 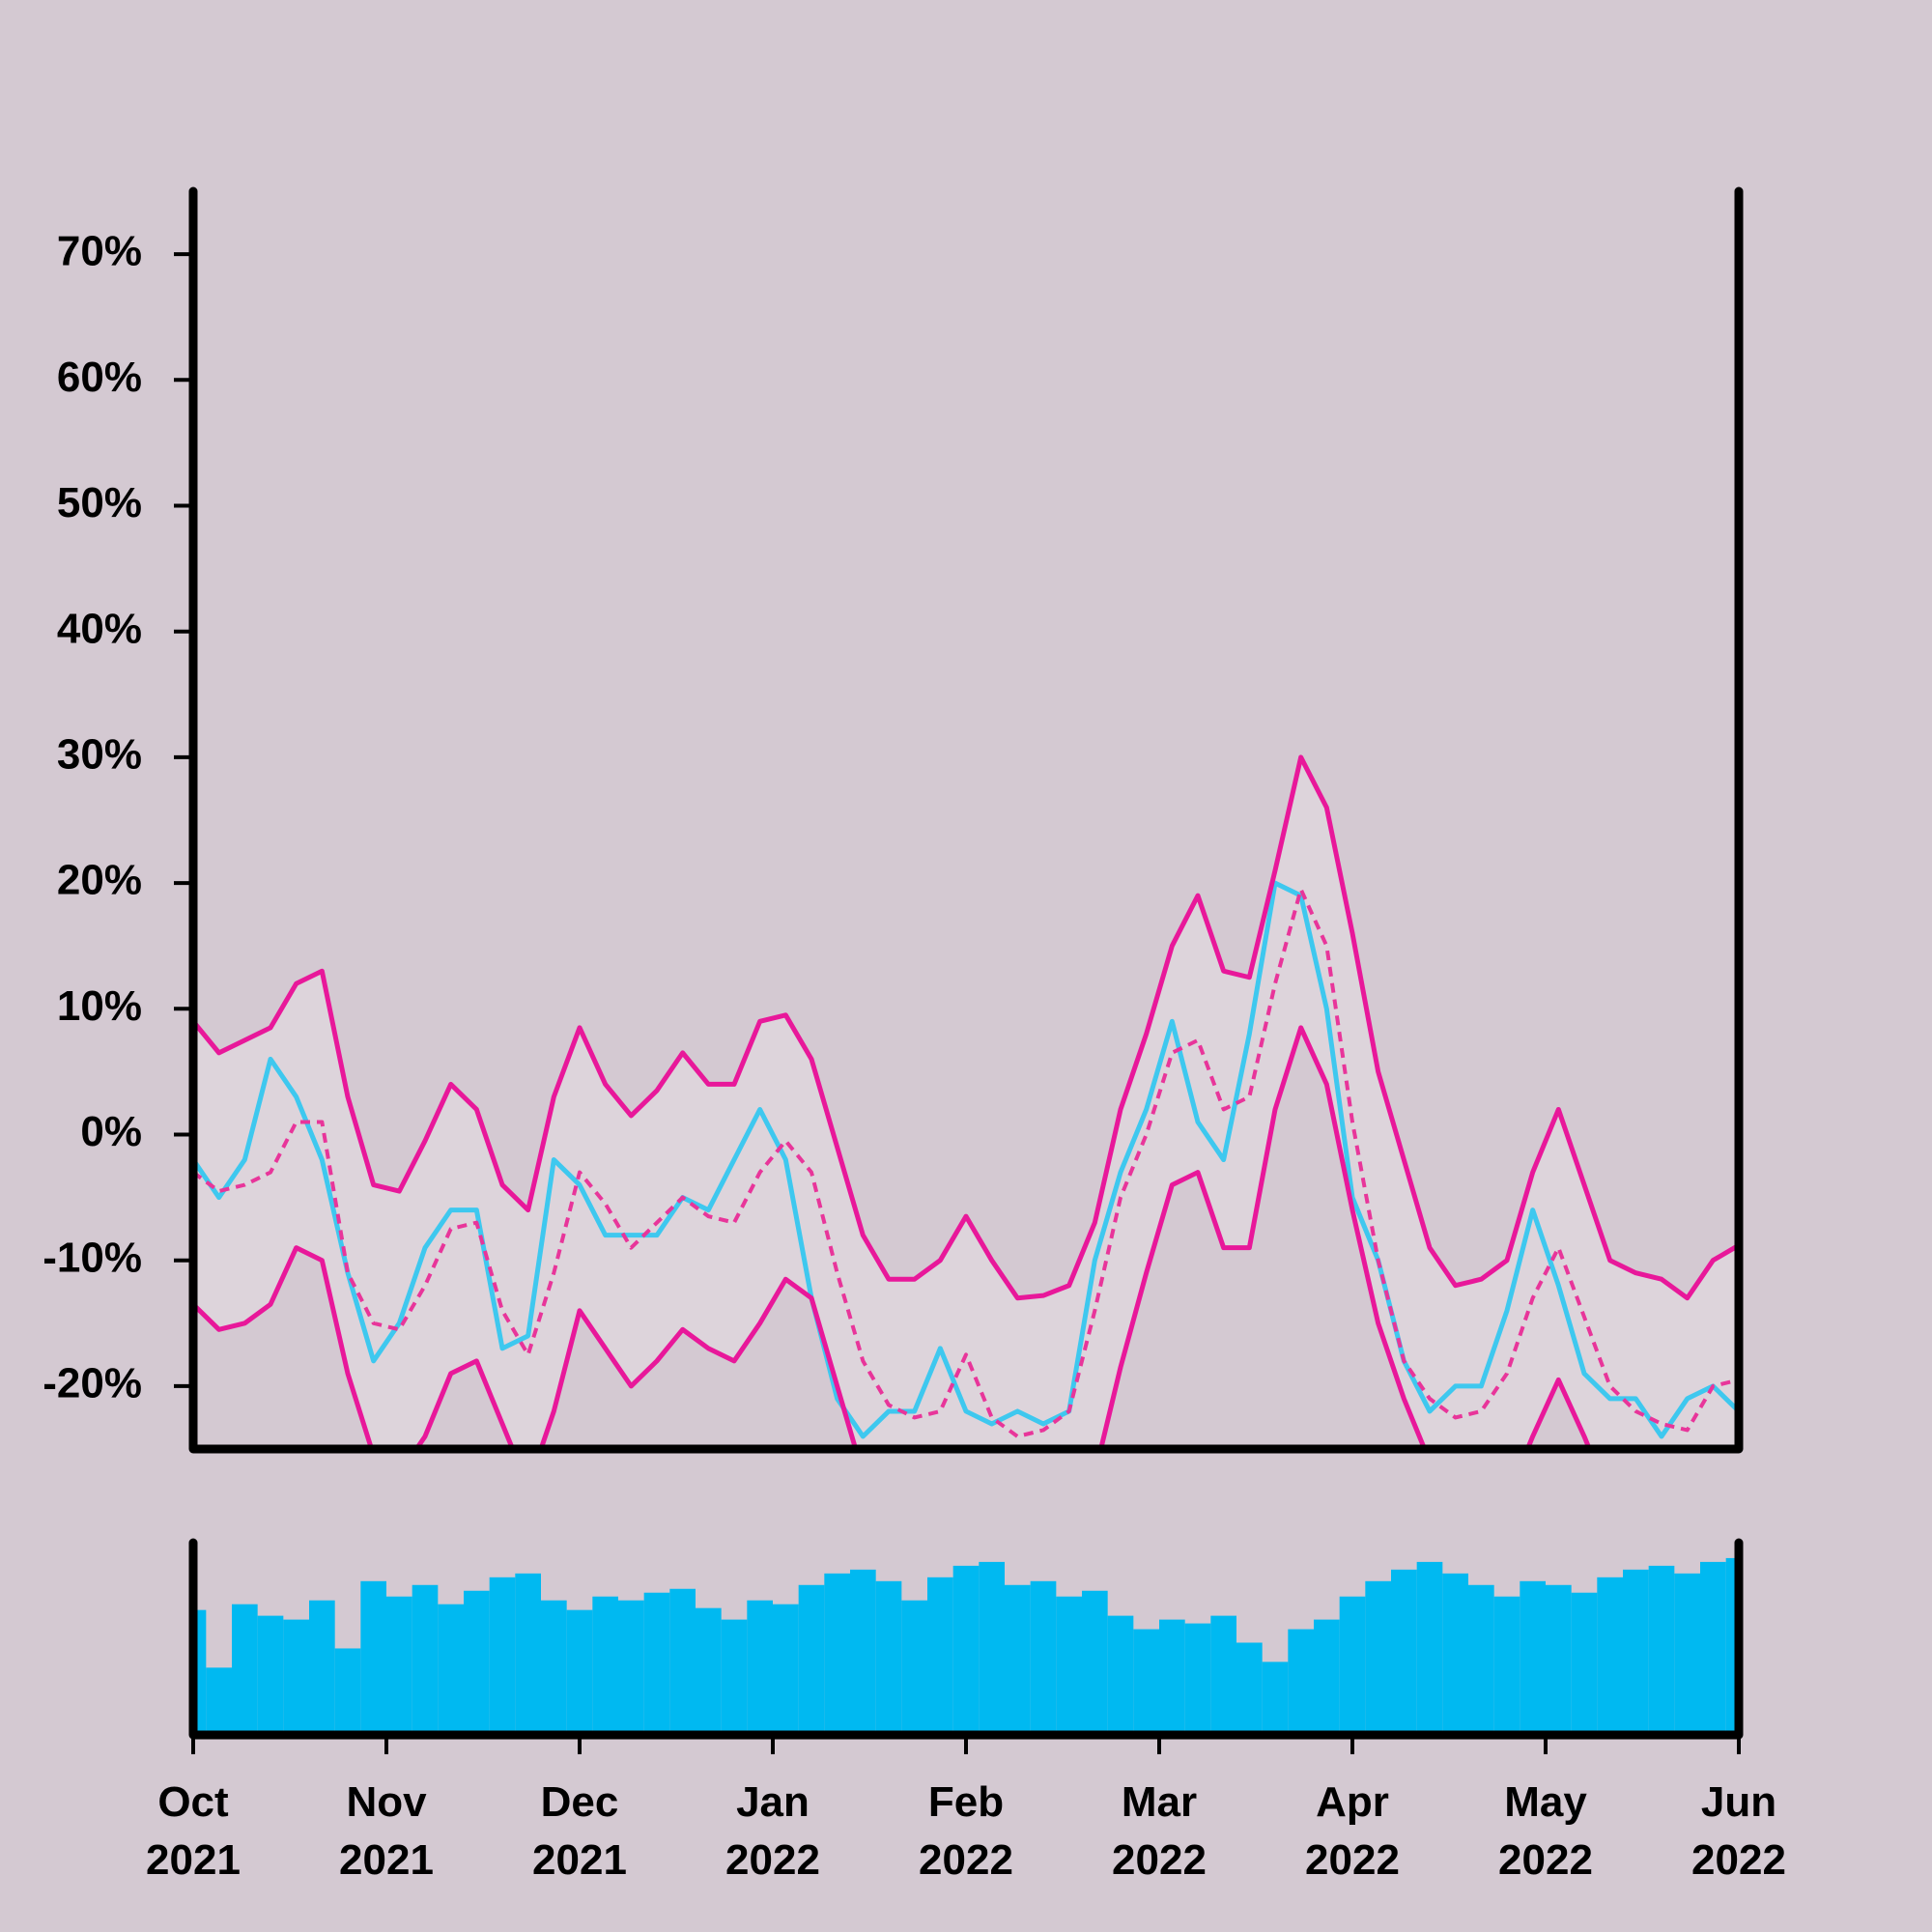 What do you see at coordinates (99, 502) in the screenshot?
I see `y-tick-label: 50%` at bounding box center [99, 502].